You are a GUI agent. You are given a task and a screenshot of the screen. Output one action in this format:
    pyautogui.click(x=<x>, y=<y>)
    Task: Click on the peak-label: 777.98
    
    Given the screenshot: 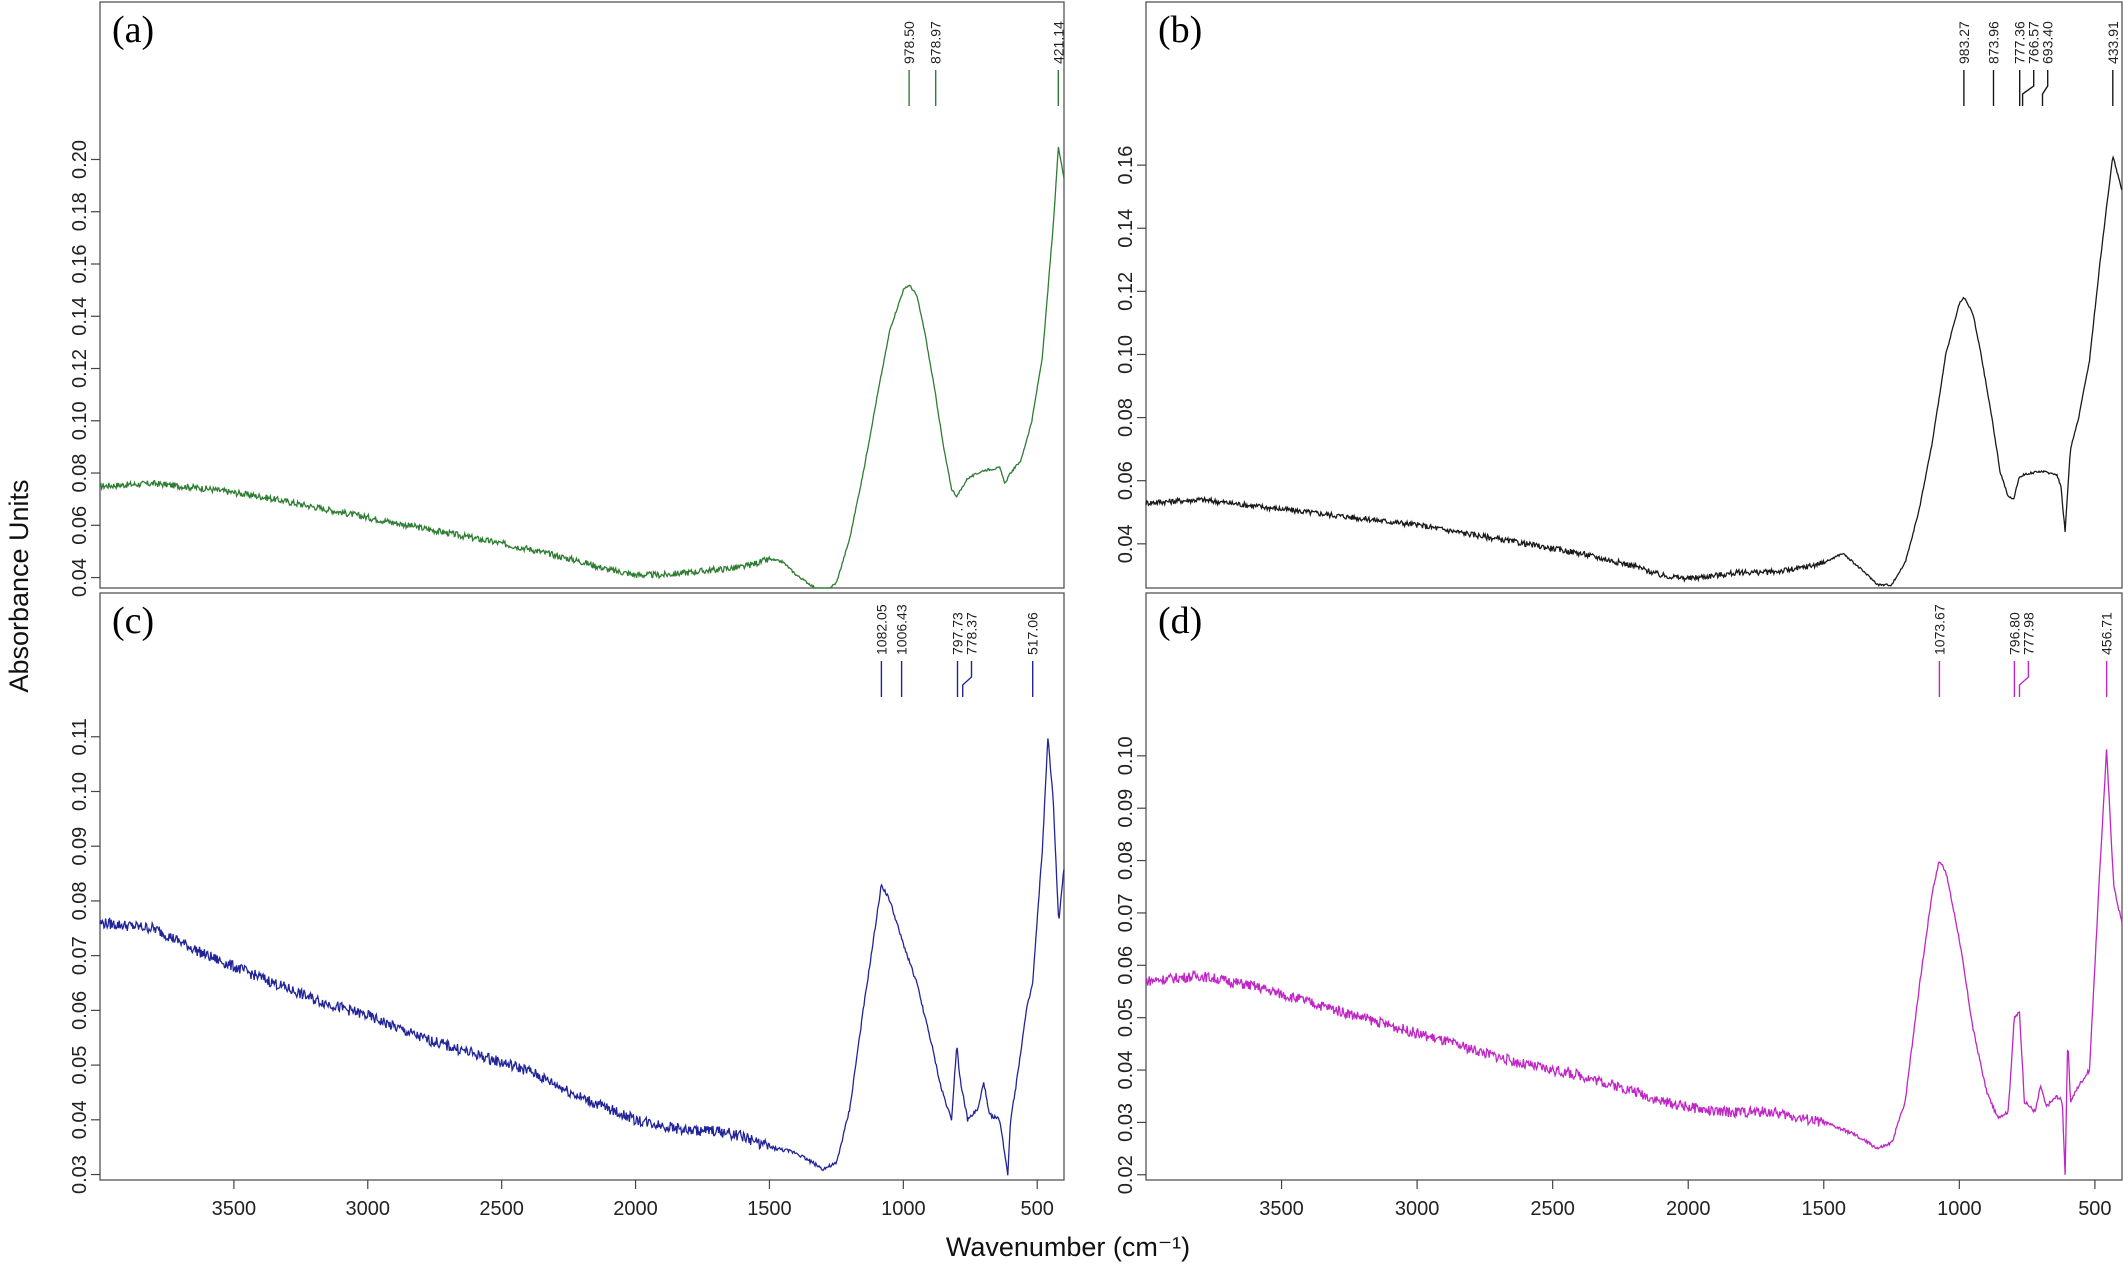 What is the action you would take?
    pyautogui.click(x=2028, y=633)
    